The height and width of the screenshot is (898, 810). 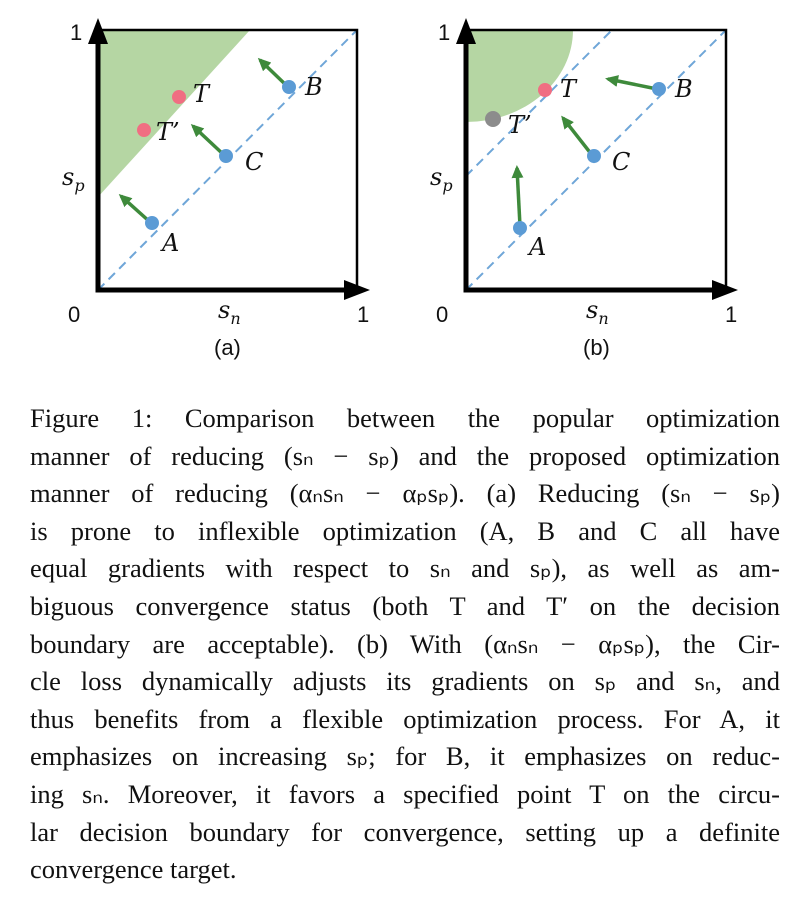 What do you see at coordinates (594, 156) in the screenshot?
I see `panel-b-point-c` at bounding box center [594, 156].